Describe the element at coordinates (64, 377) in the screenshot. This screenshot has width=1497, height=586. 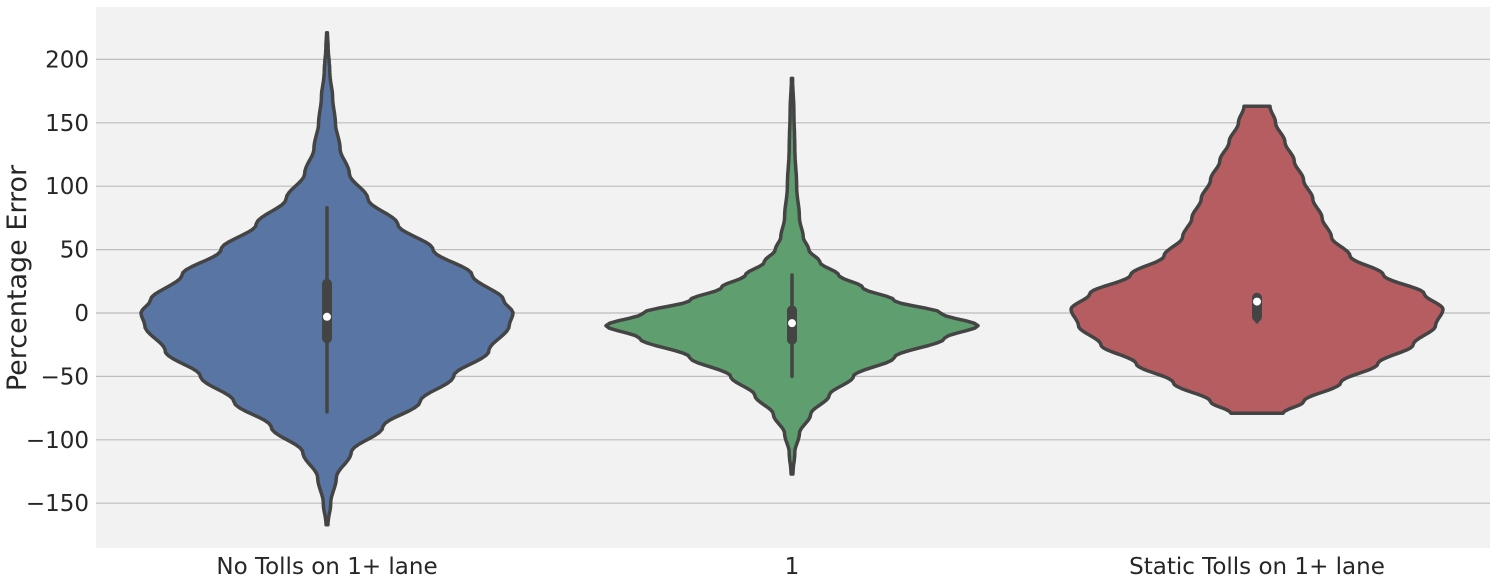
I see `y-tick-label: −50` at that location.